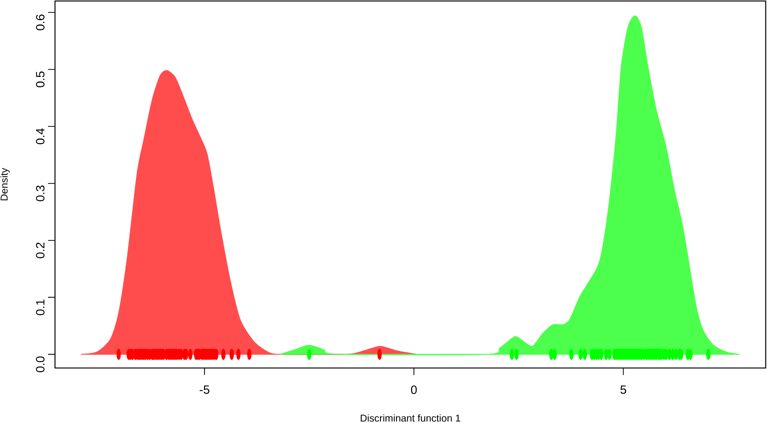 The width and height of the screenshot is (767, 423). Describe the element at coordinates (40, 194) in the screenshot. I see `y-tick-label: 0.3` at that location.